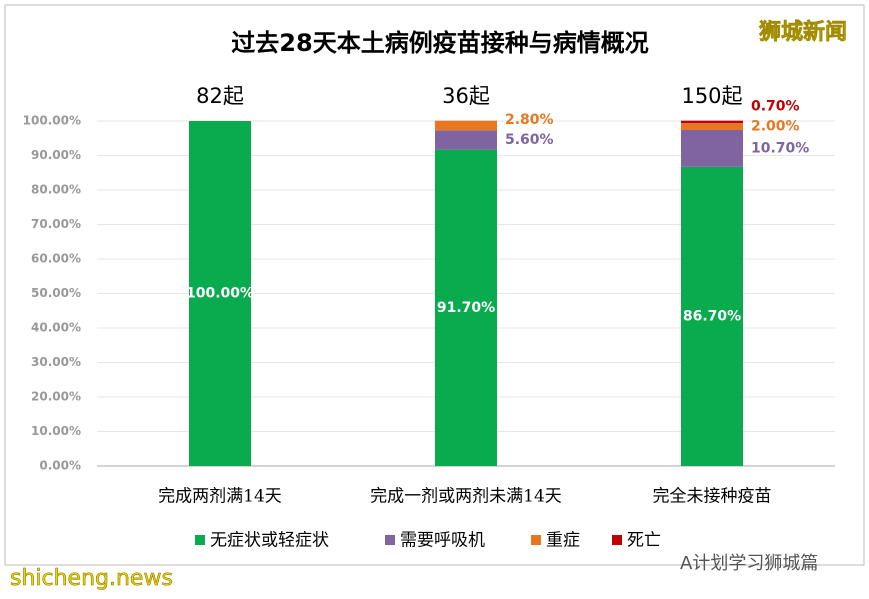 This screenshot has height=599, width=869. What do you see at coordinates (56, 293) in the screenshot?
I see `y-tick-label: 50.00%` at bounding box center [56, 293].